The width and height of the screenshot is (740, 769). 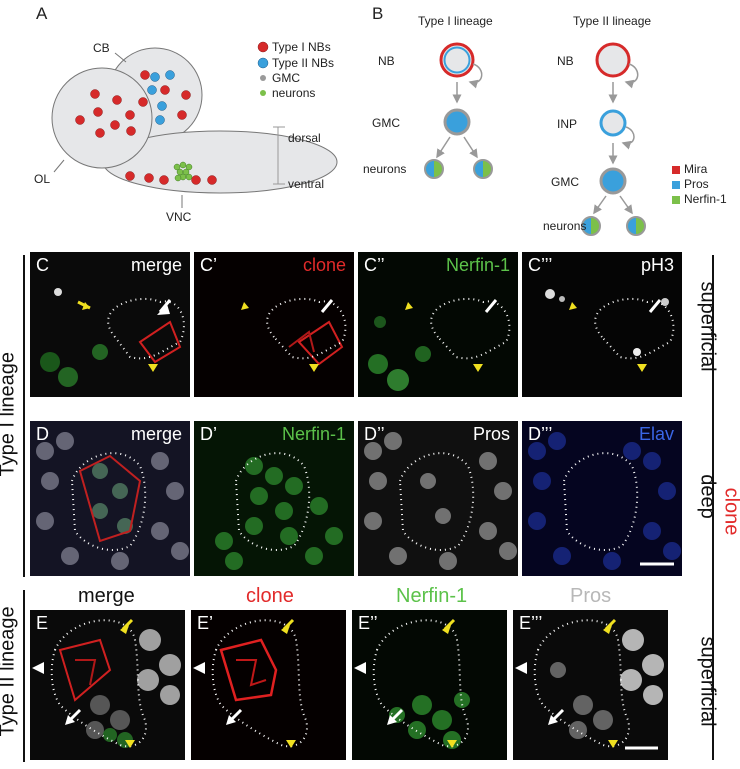 I want to click on vnc-label: VNC, so click(x=179, y=217).